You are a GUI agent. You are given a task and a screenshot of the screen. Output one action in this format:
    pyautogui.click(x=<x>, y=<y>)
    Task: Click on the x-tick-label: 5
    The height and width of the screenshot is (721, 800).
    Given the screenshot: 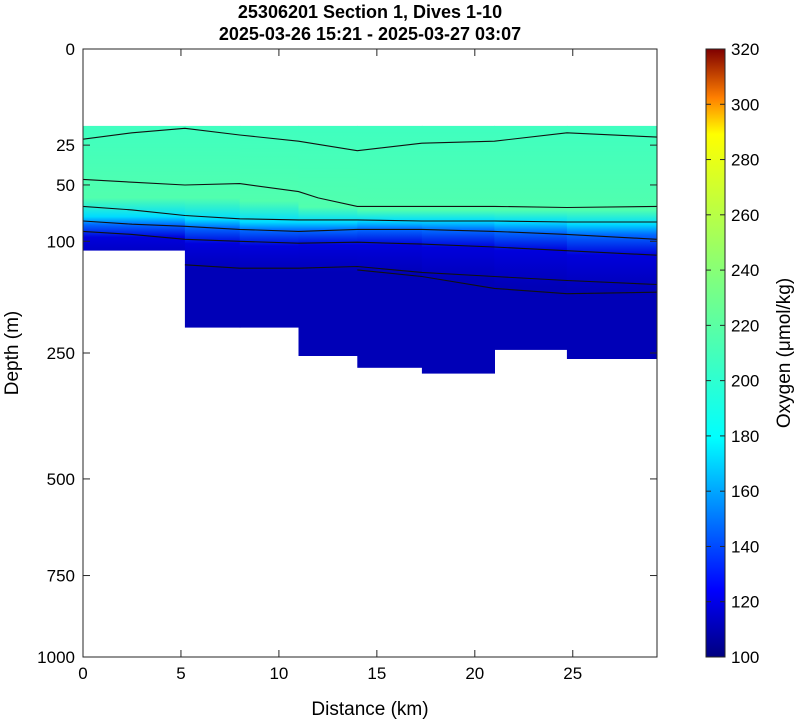 What is the action you would take?
    pyautogui.click(x=180, y=673)
    